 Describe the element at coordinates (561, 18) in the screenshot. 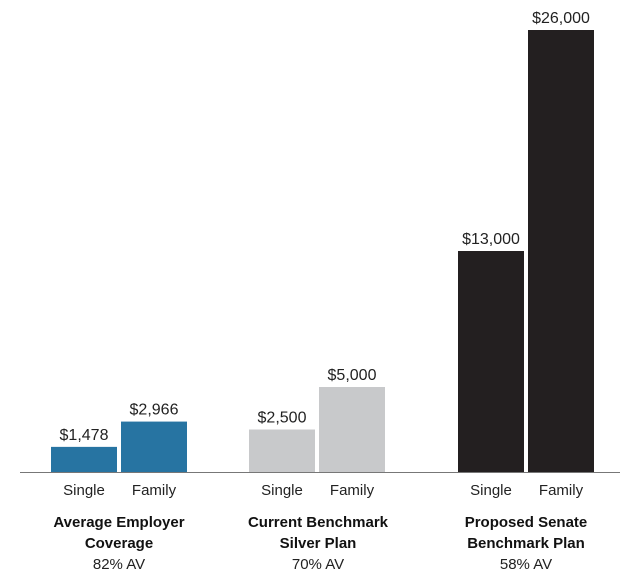

I see `value-label: $26,000` at that location.